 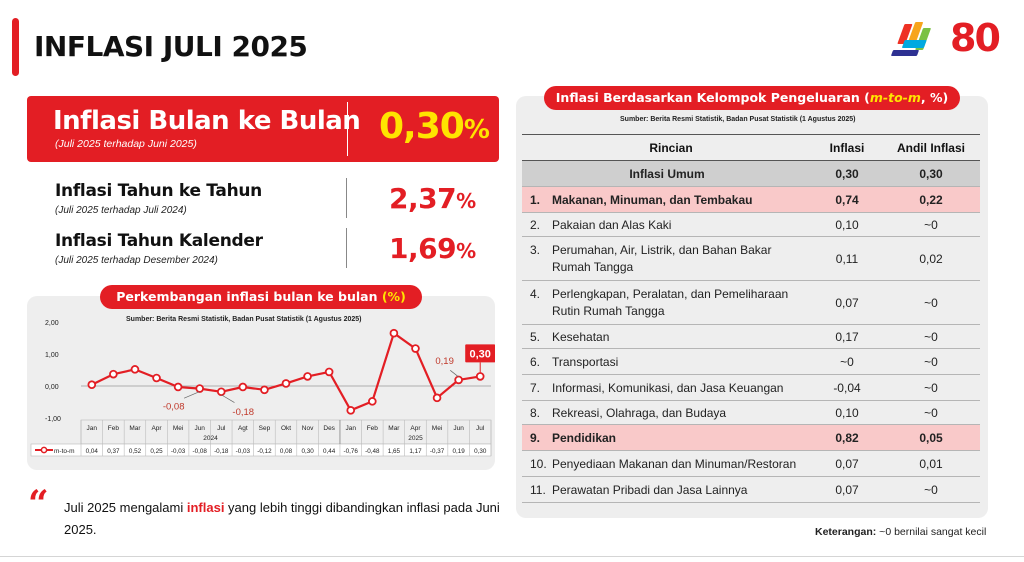 I want to click on data-table-value: 0,37, so click(x=113, y=451).